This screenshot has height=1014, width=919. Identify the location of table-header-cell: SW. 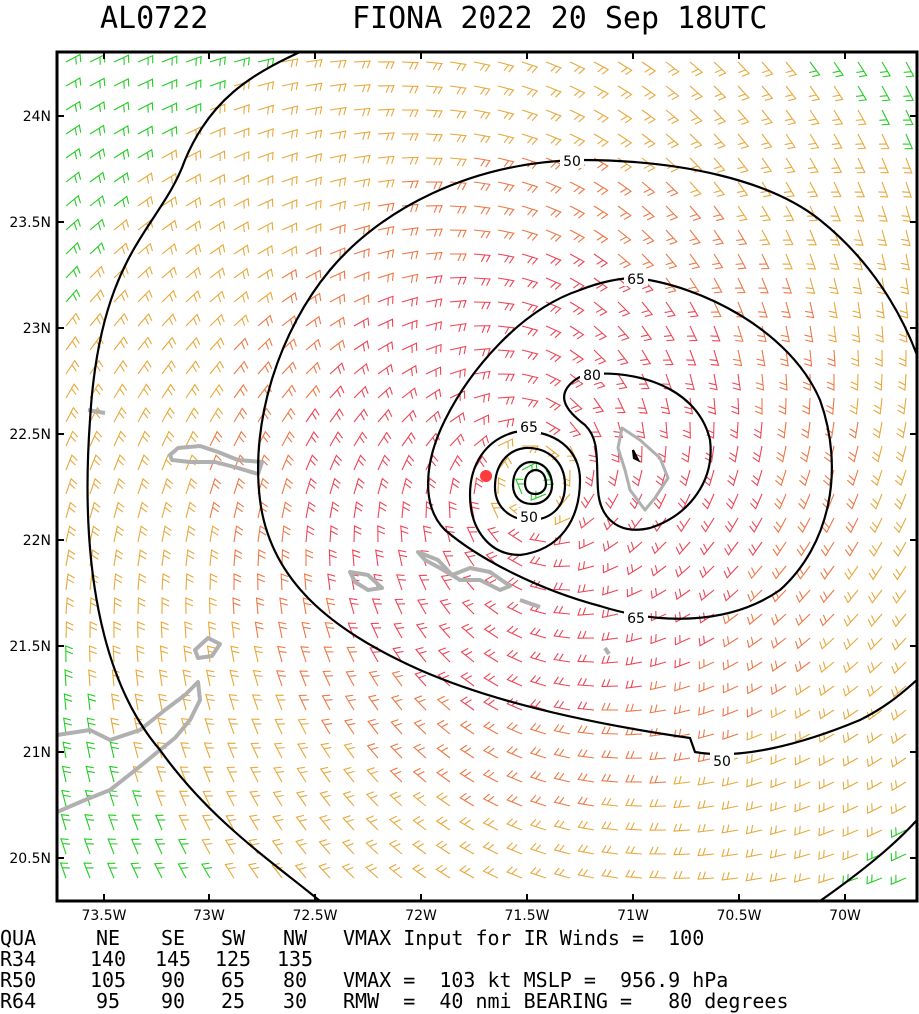
(233, 938).